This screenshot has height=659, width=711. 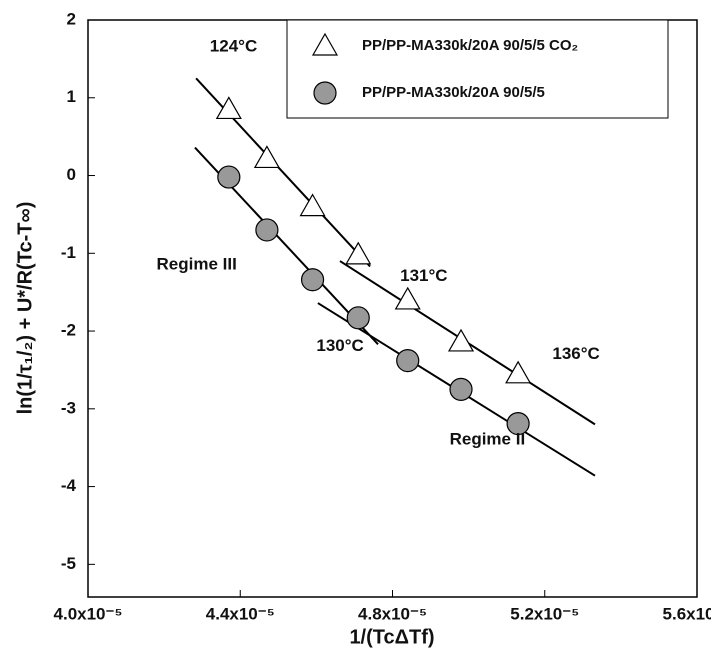 I want to click on y-tick-label: -3, so click(x=68, y=407).